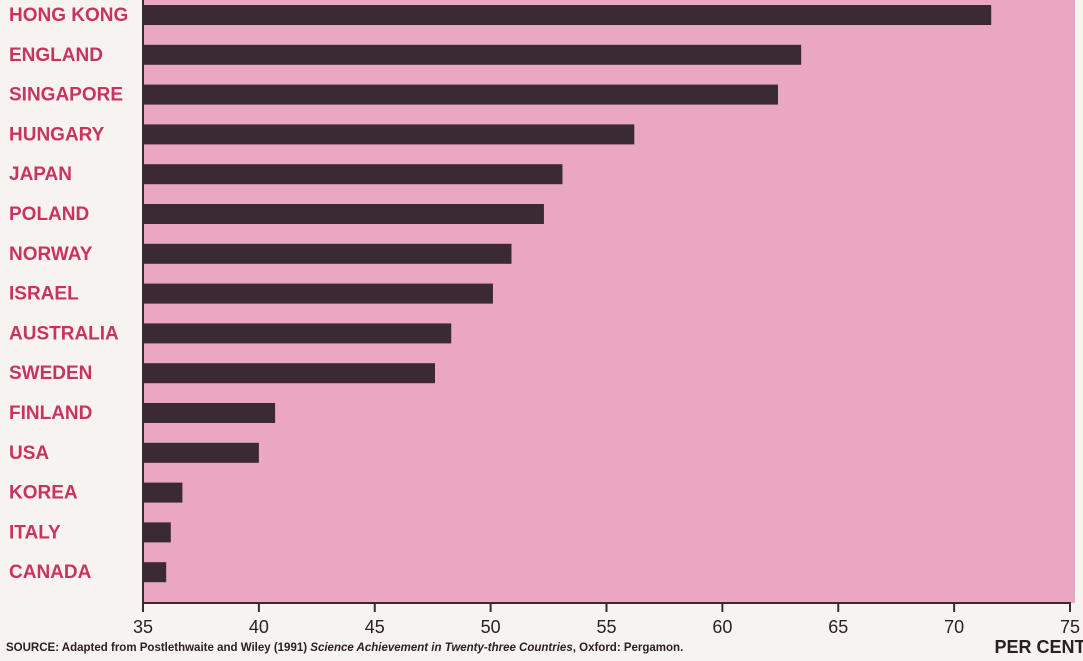 This screenshot has height=661, width=1083. What do you see at coordinates (491, 627) in the screenshot?
I see `x-tick-label: 50` at bounding box center [491, 627].